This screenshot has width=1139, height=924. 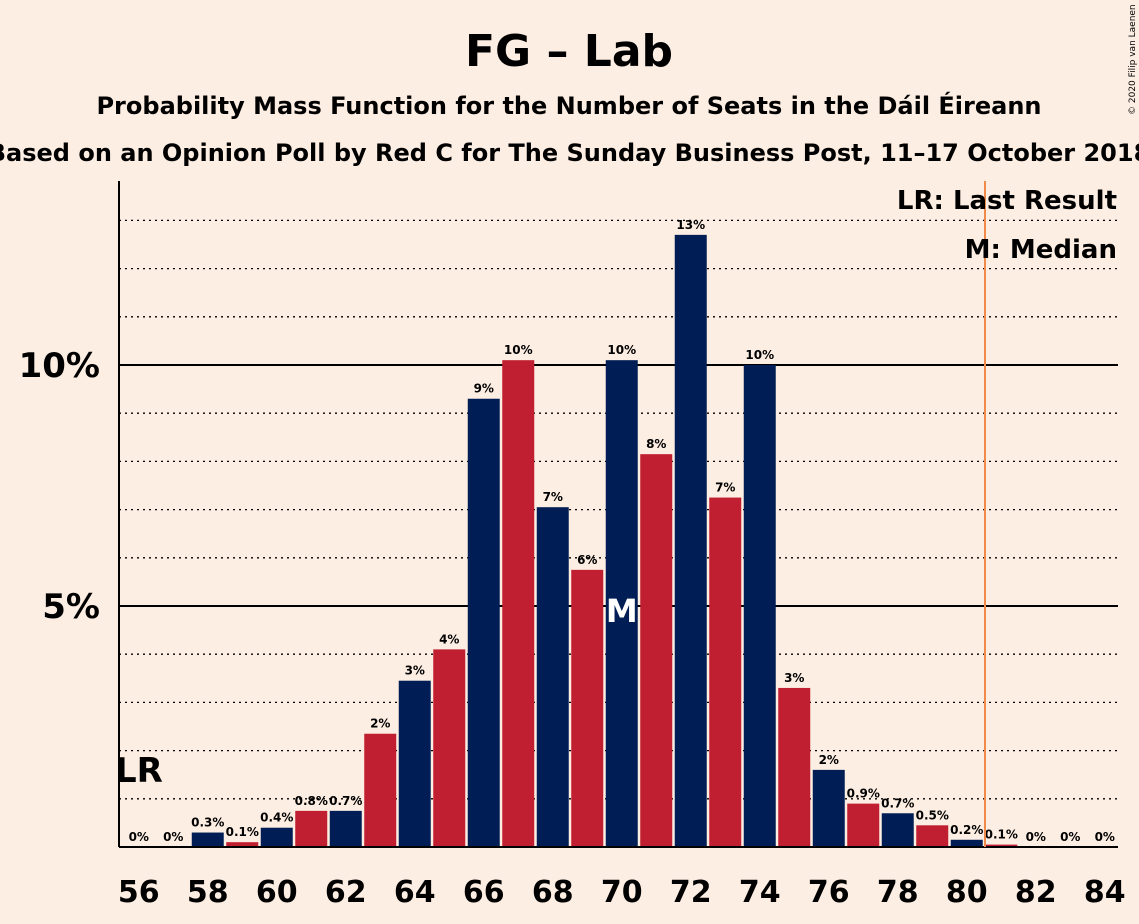 I want to click on x-tick-label: 82, so click(x=1036, y=892).